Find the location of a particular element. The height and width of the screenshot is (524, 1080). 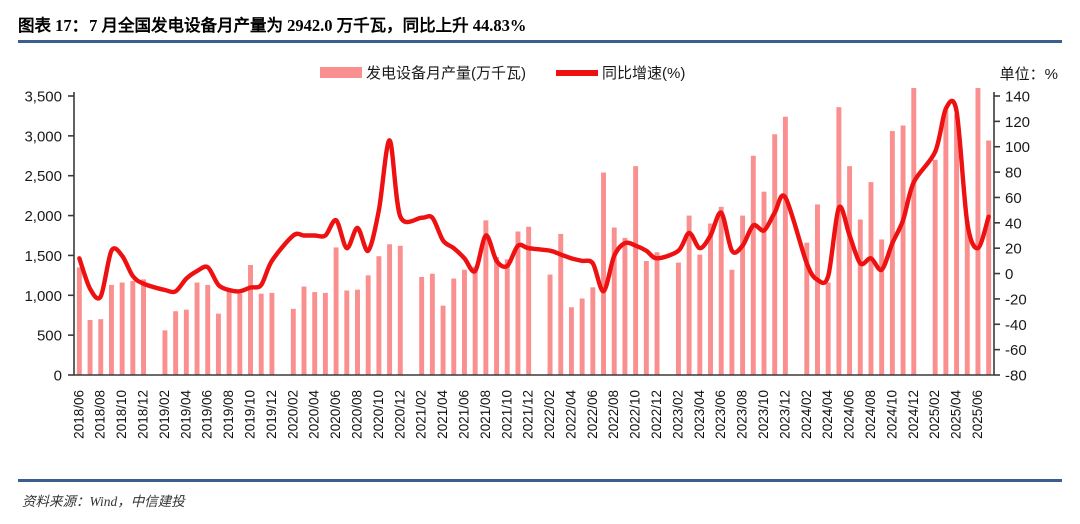

footer-divider is located at coordinates (540, 480).